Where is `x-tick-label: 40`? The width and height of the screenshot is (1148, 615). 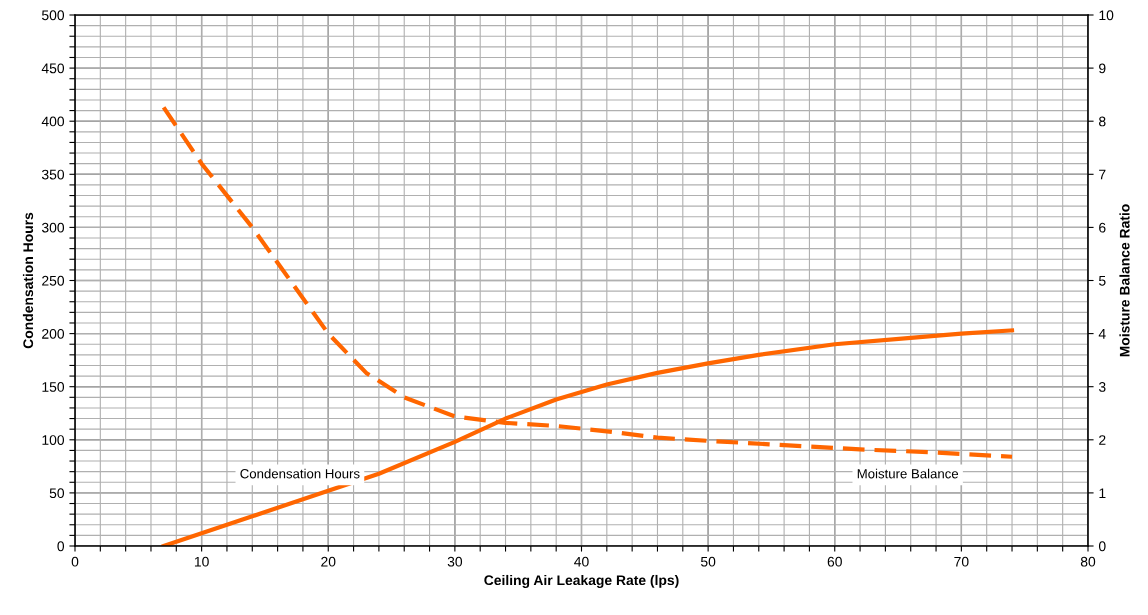 x-tick-label: 40 is located at coordinates (581, 561).